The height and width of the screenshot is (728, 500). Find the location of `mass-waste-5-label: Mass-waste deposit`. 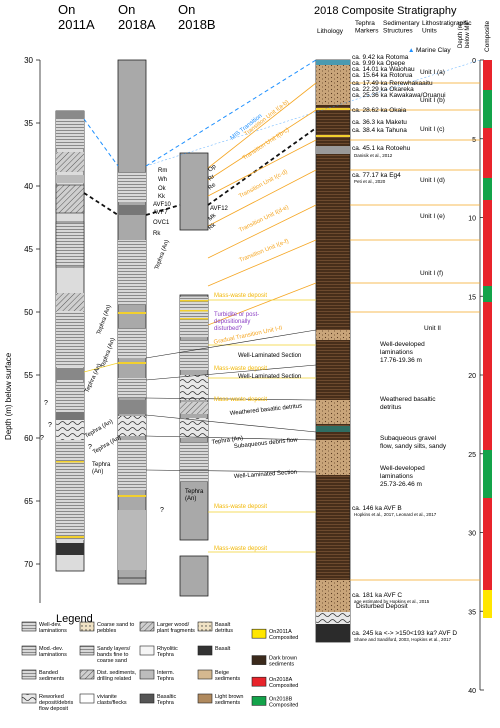

mass-waste-5-label: Mass-waste deposit is located at coordinates (240, 549).